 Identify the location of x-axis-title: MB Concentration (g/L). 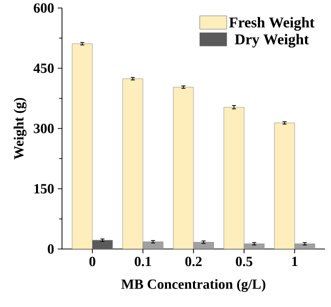
(193, 285).